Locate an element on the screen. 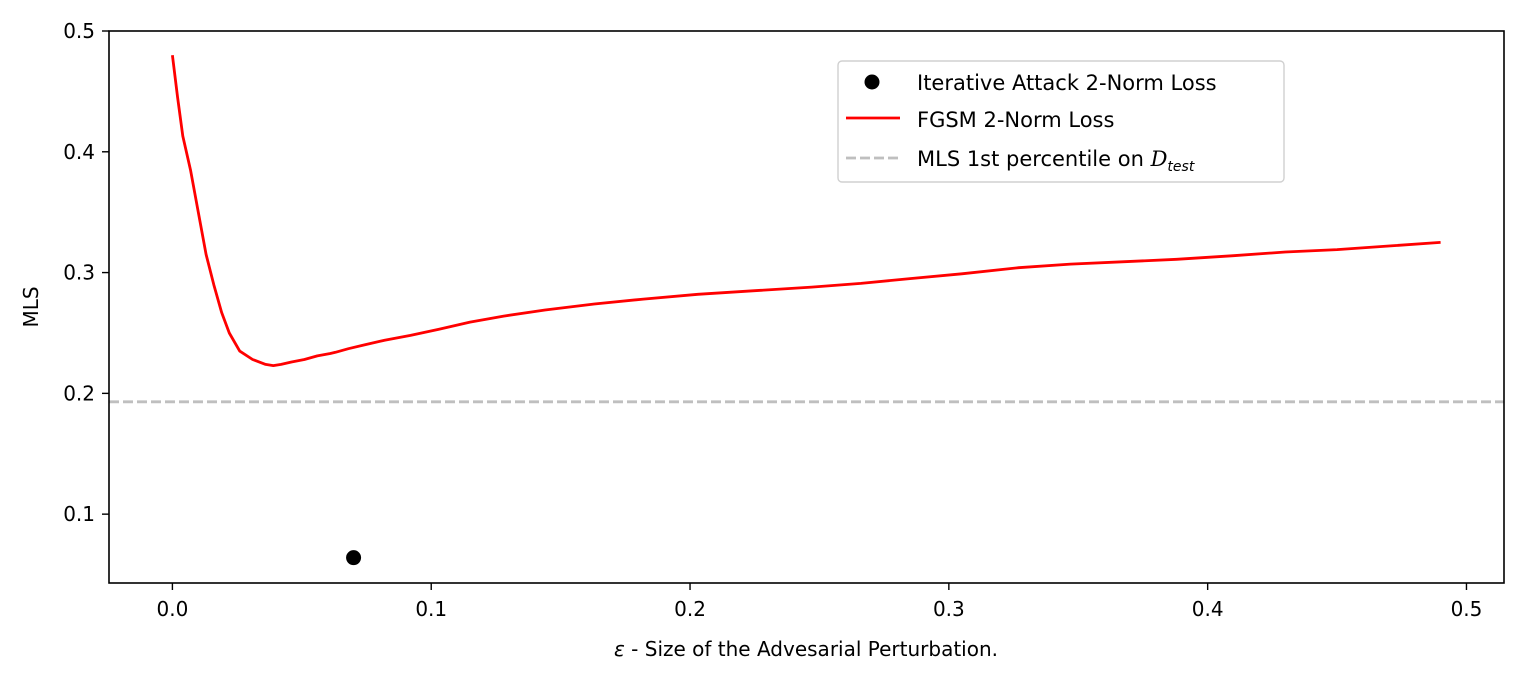 The height and width of the screenshot is (678, 1522). x-tick-label: 0.2 is located at coordinates (690, 609).